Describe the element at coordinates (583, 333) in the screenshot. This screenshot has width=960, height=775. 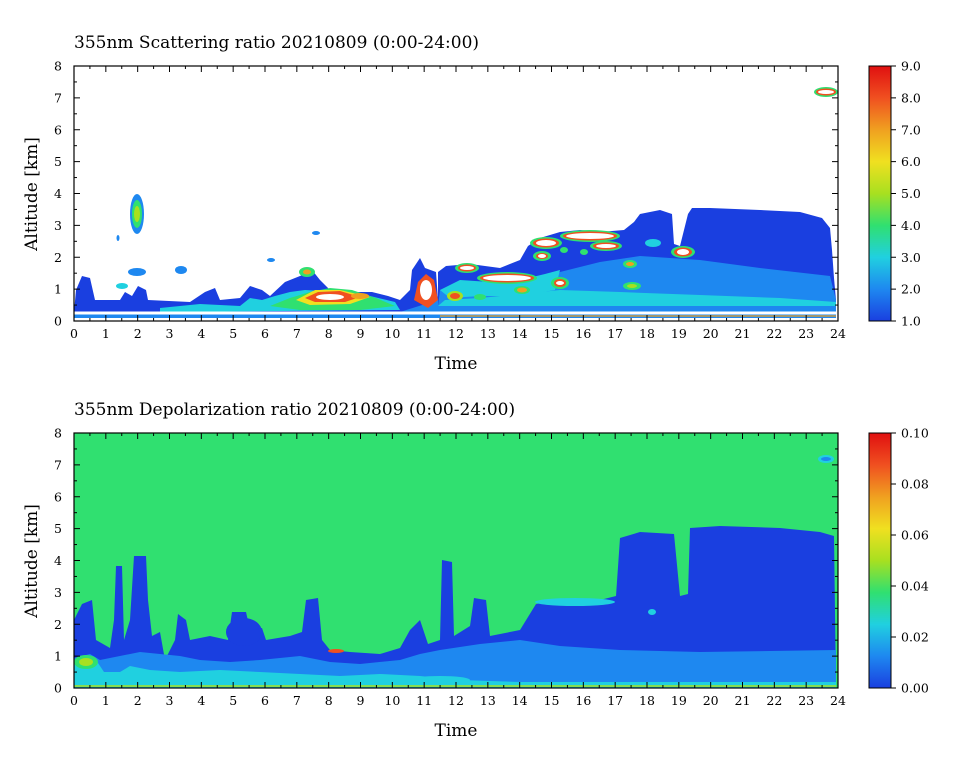
I see `x-tick-label: 16` at that location.